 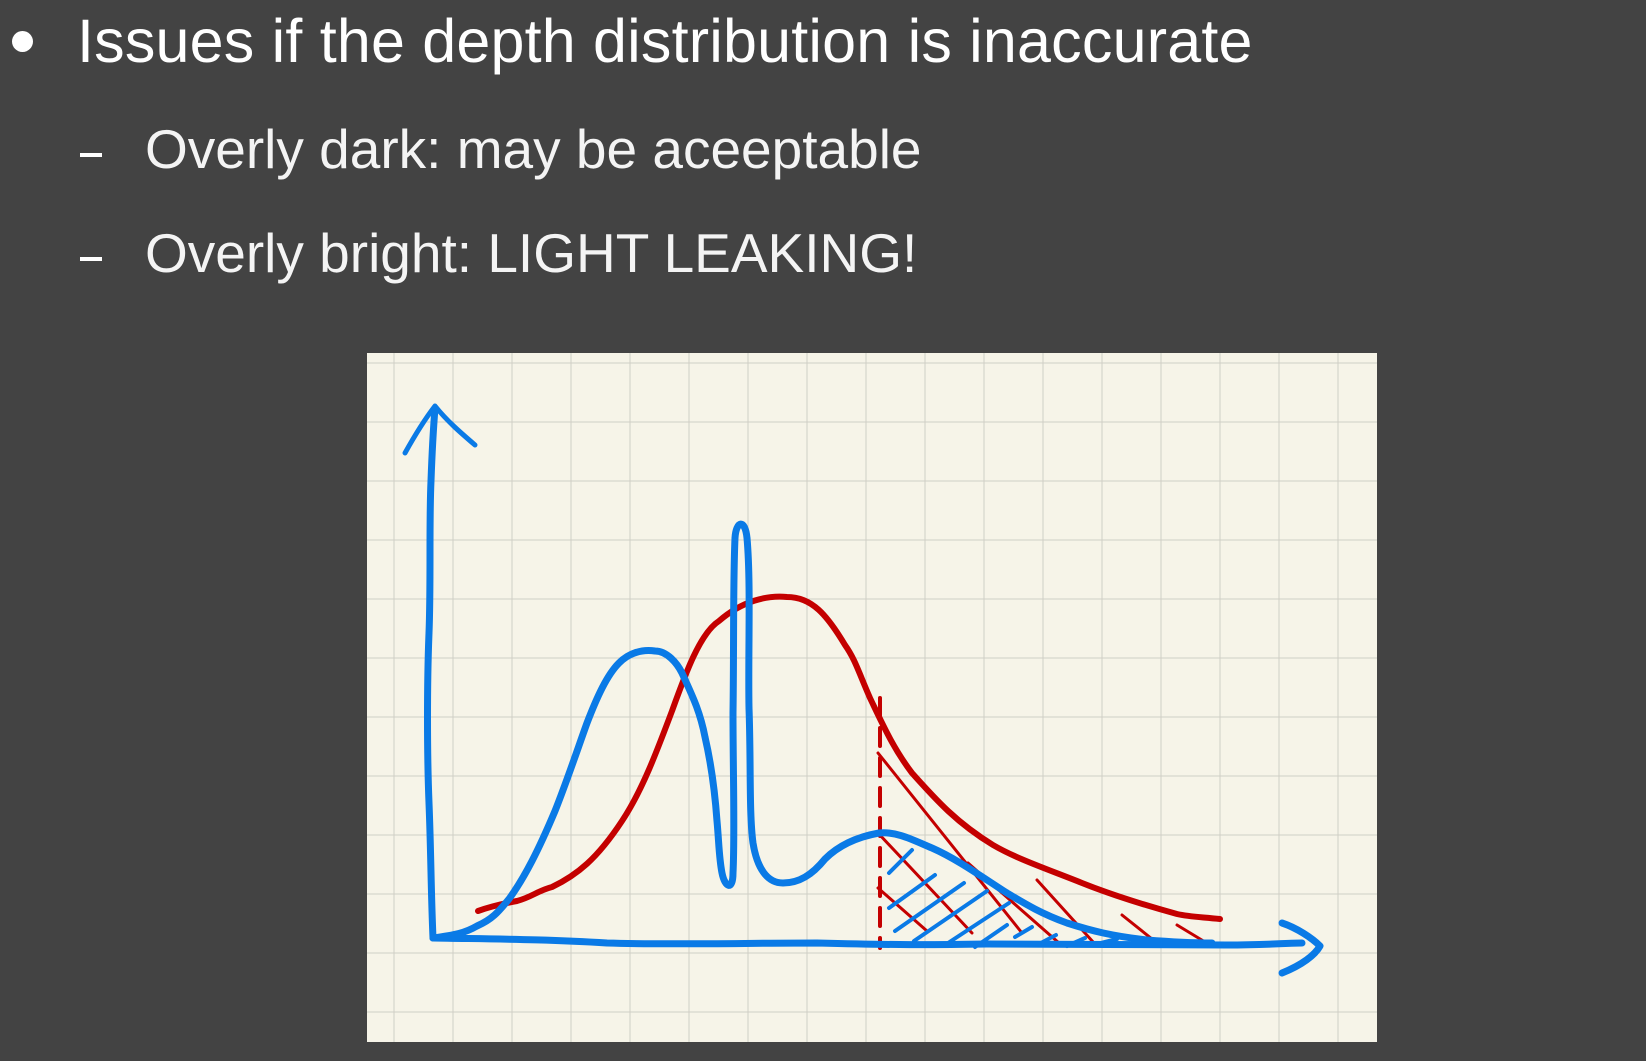 I want to click on sub-bullet-overly-dark: Overly dark: may be aceeptable, so click(x=823, y=149).